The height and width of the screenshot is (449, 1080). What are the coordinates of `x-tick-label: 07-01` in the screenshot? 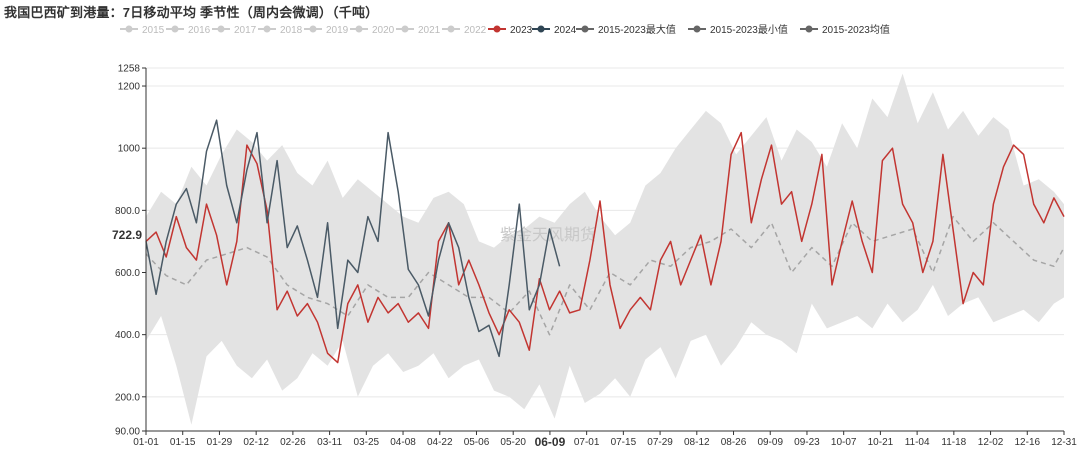 It's located at (587, 442).